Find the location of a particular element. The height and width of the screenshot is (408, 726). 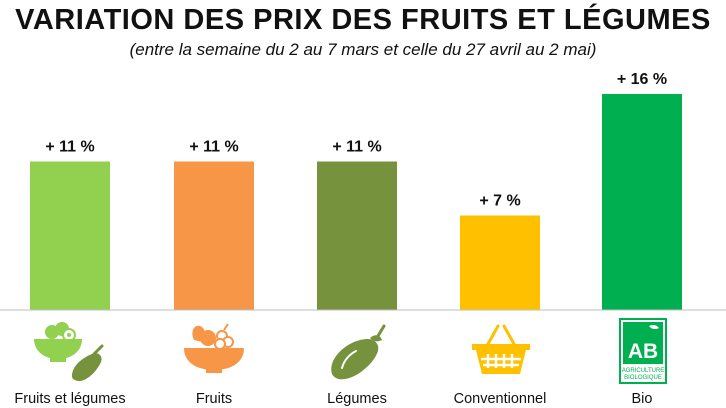

ab-logo-letters: AB is located at coordinates (643, 351).